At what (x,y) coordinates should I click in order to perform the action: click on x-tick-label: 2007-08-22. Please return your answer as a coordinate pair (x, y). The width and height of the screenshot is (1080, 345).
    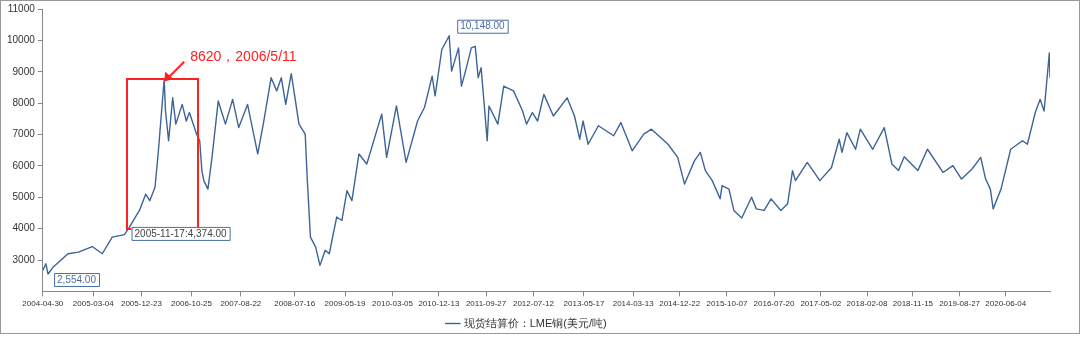
    Looking at the image, I should click on (241, 304).